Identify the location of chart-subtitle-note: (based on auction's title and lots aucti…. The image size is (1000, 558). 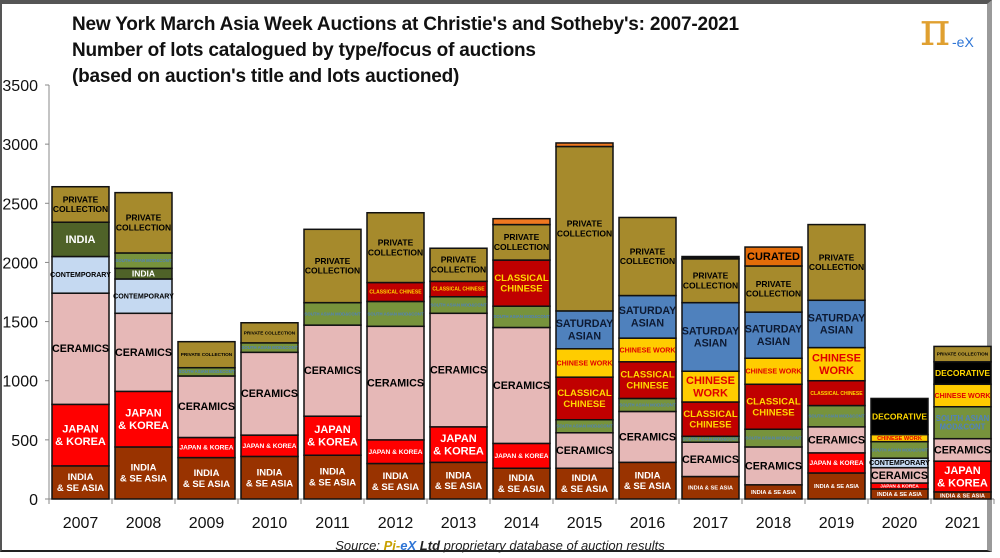
(266, 76).